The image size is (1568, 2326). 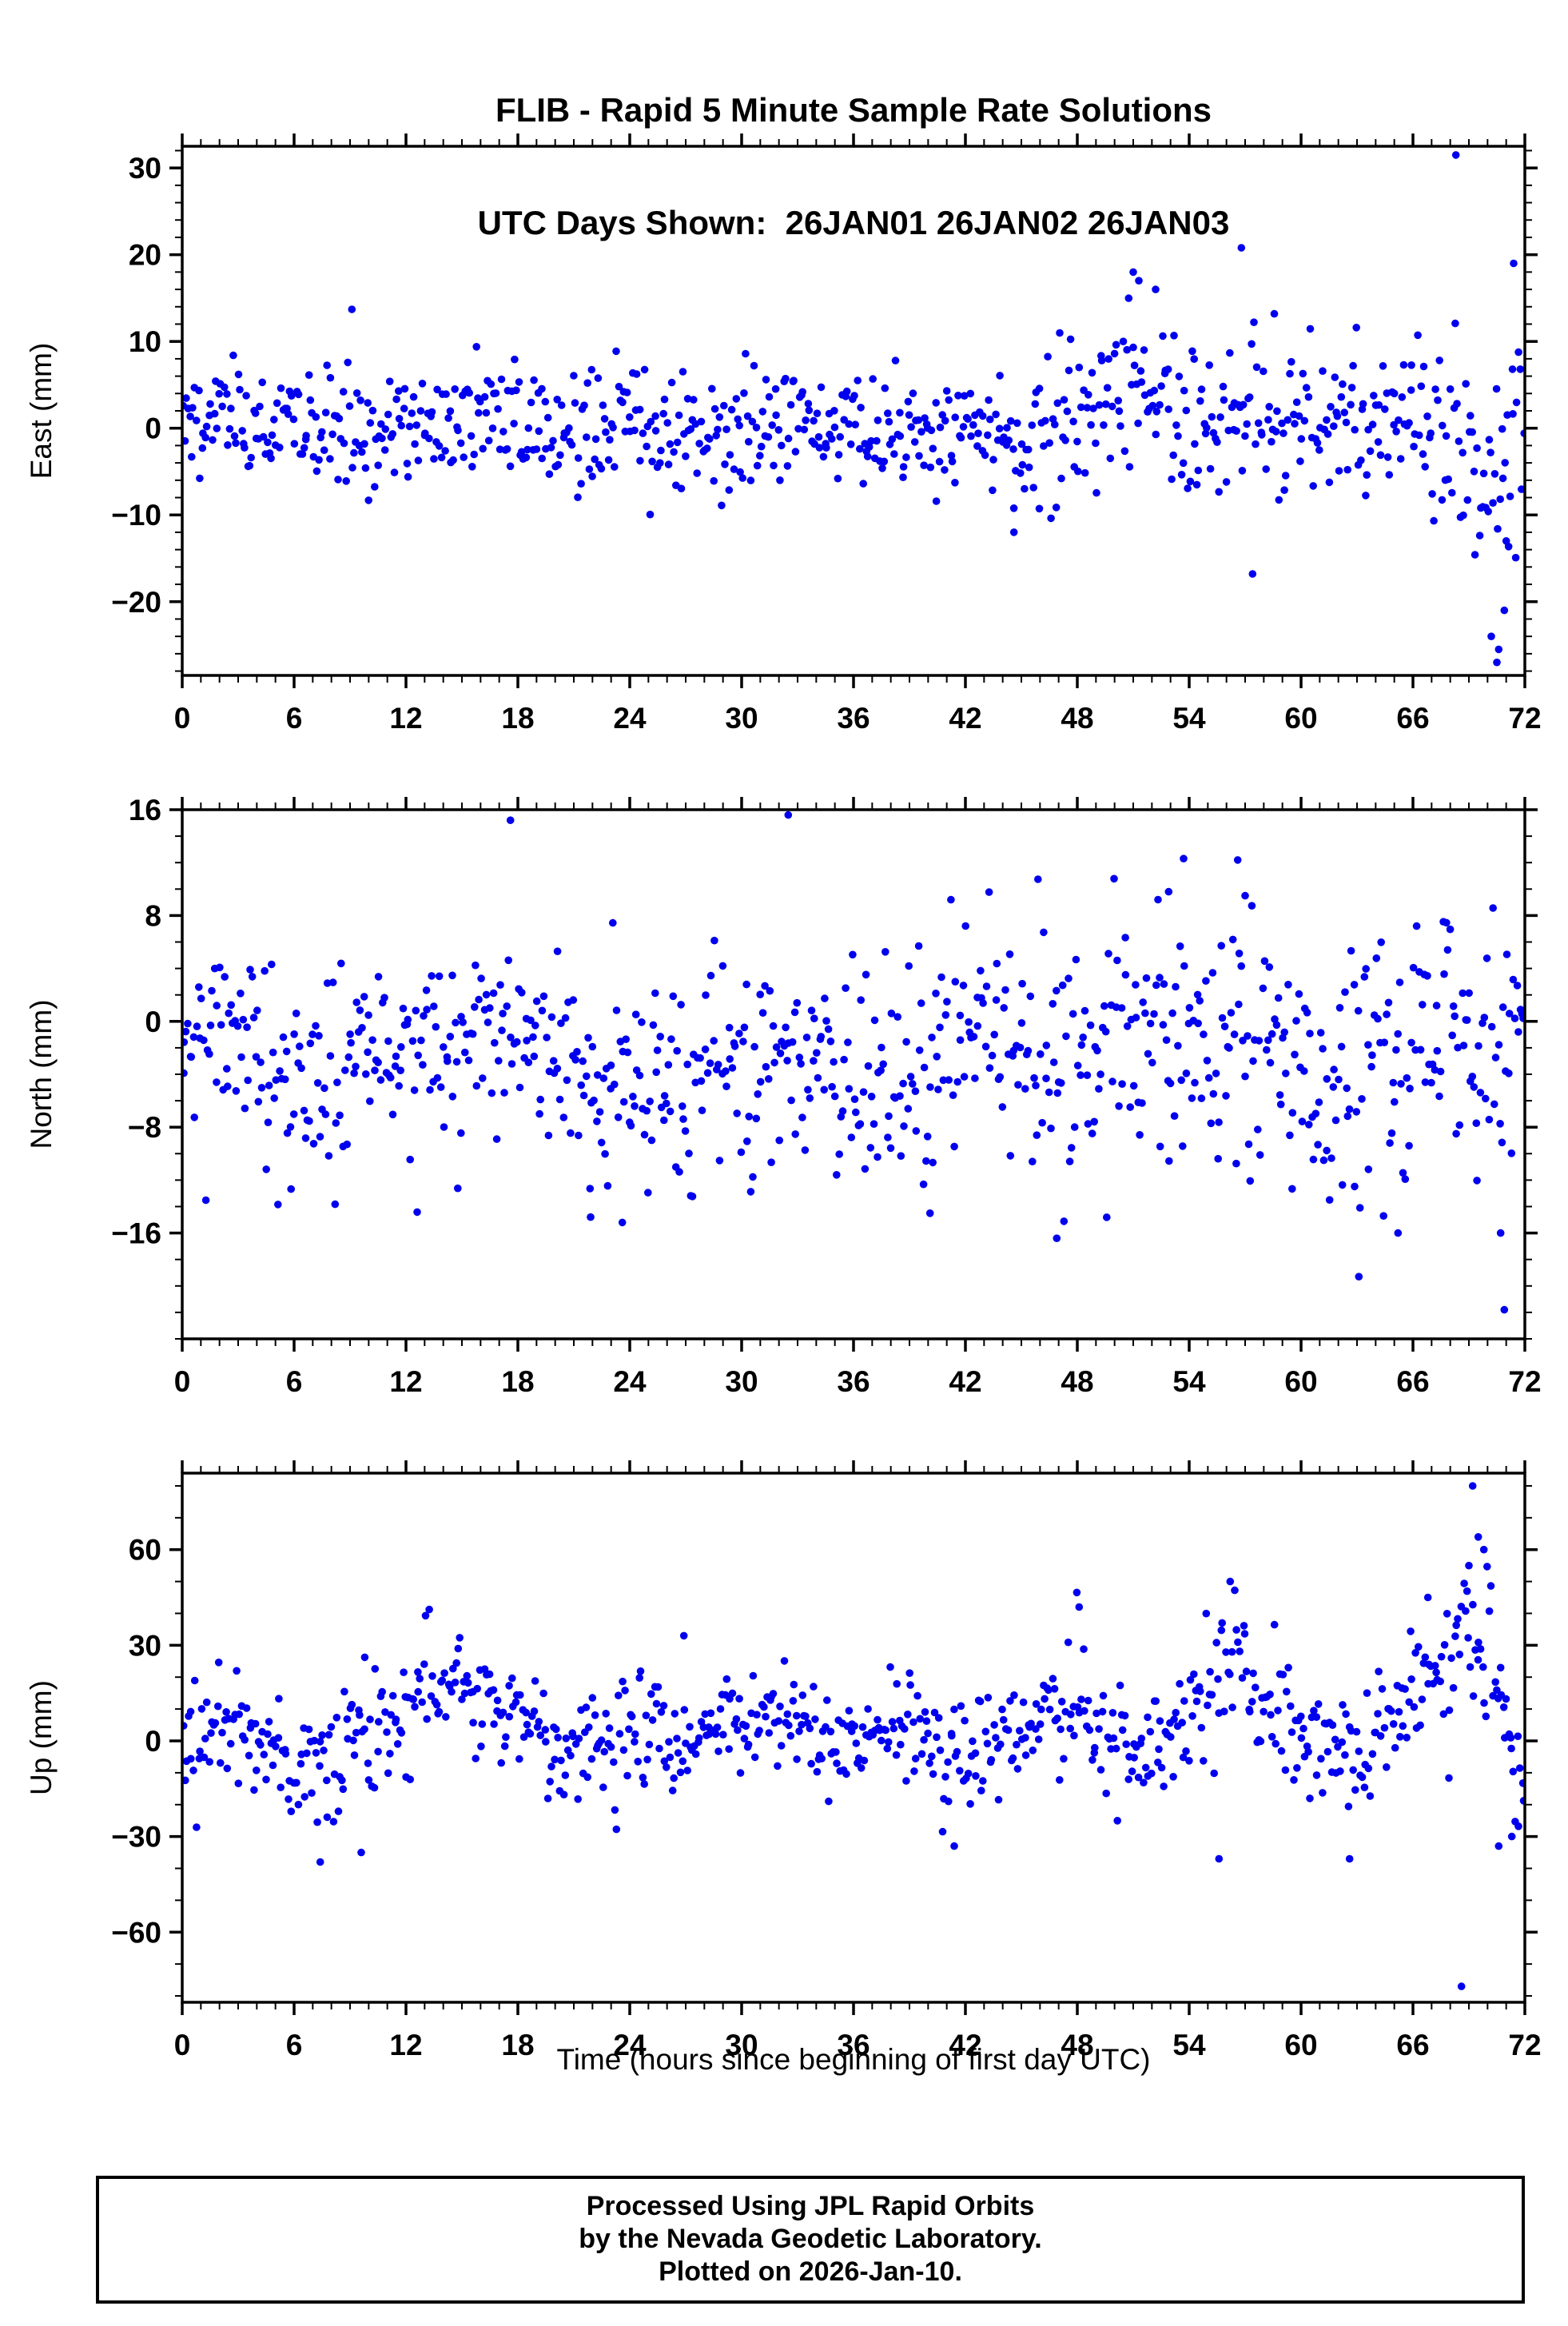 What do you see at coordinates (153, 916) in the screenshot?
I see `y-tick-label: 8` at bounding box center [153, 916].